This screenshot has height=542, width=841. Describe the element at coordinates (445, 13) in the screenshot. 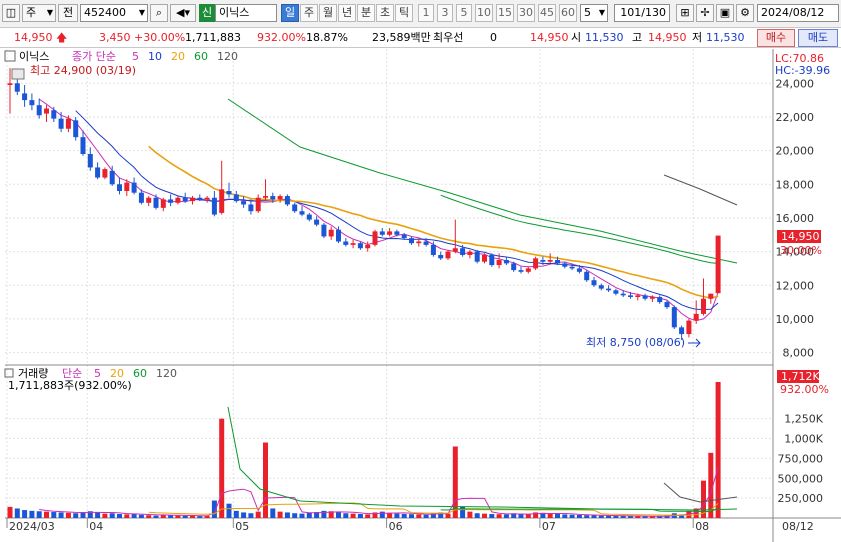

I see `interval-button-1: 3` at that location.